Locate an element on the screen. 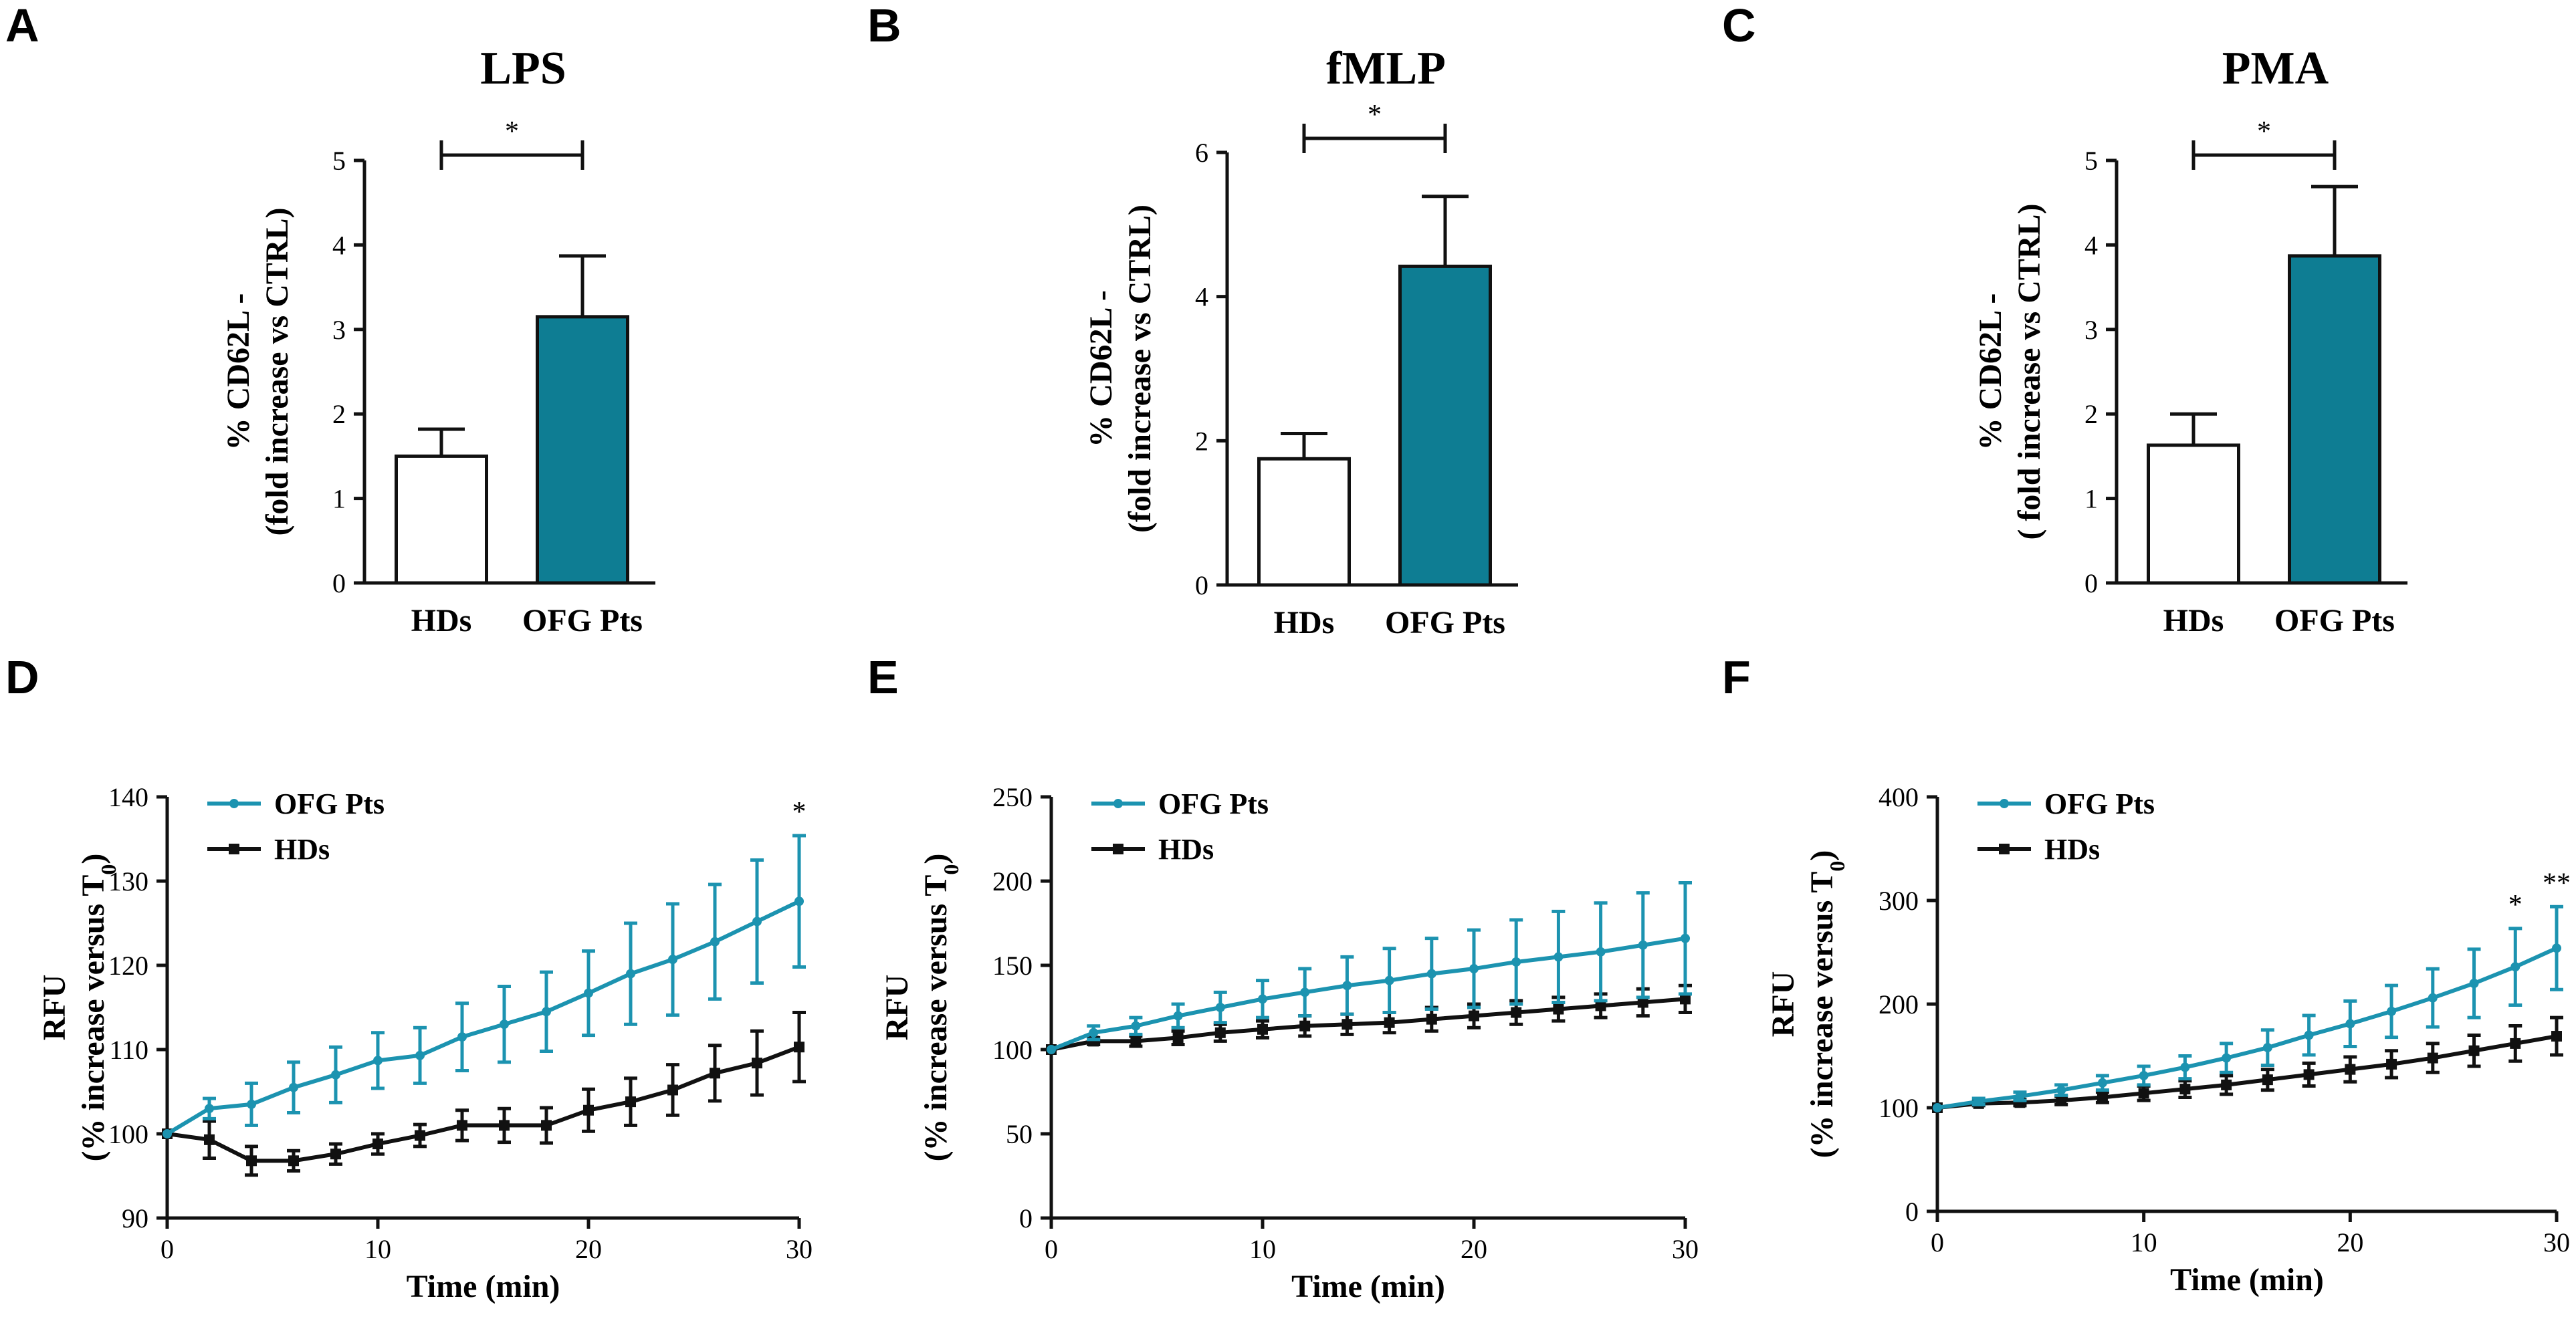 The image size is (2576, 1327). x-tick-label: 30 is located at coordinates (1685, 1249).